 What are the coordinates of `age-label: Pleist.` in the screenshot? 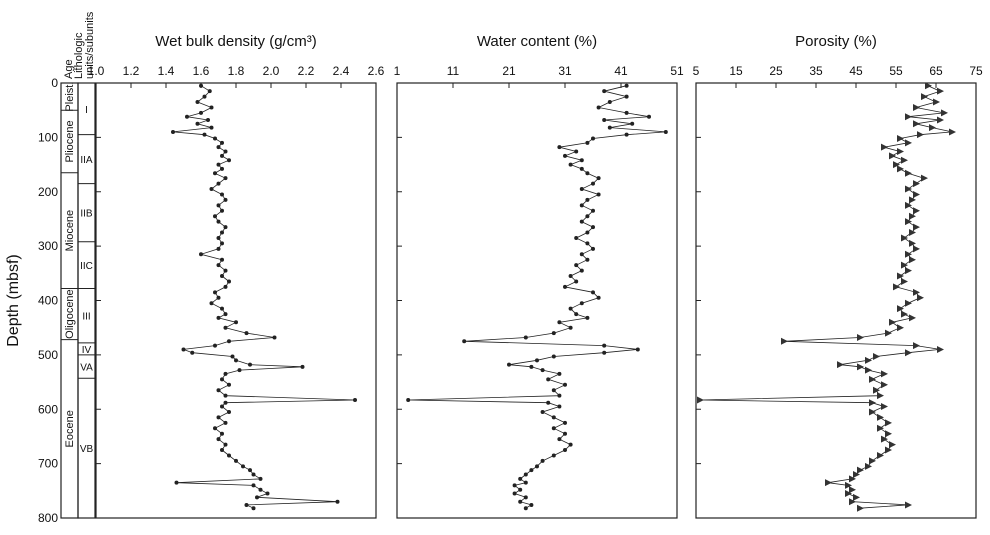 It's located at (70, 97).